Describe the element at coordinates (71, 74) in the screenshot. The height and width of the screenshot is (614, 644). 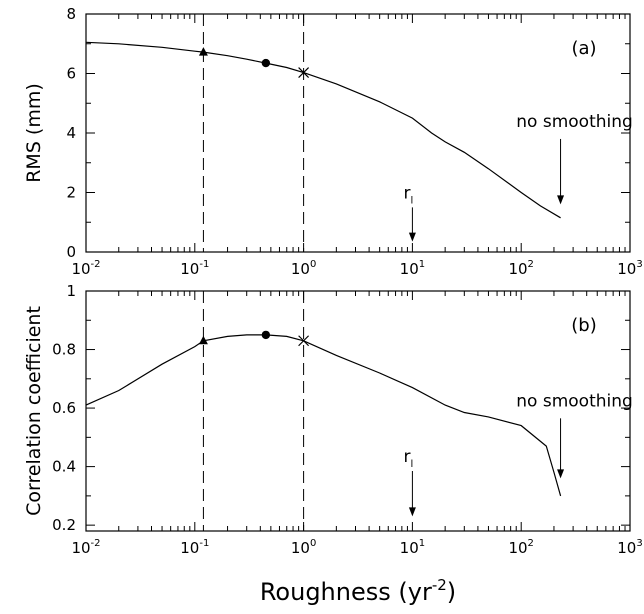
I see `y-tick-label: 6` at that location.